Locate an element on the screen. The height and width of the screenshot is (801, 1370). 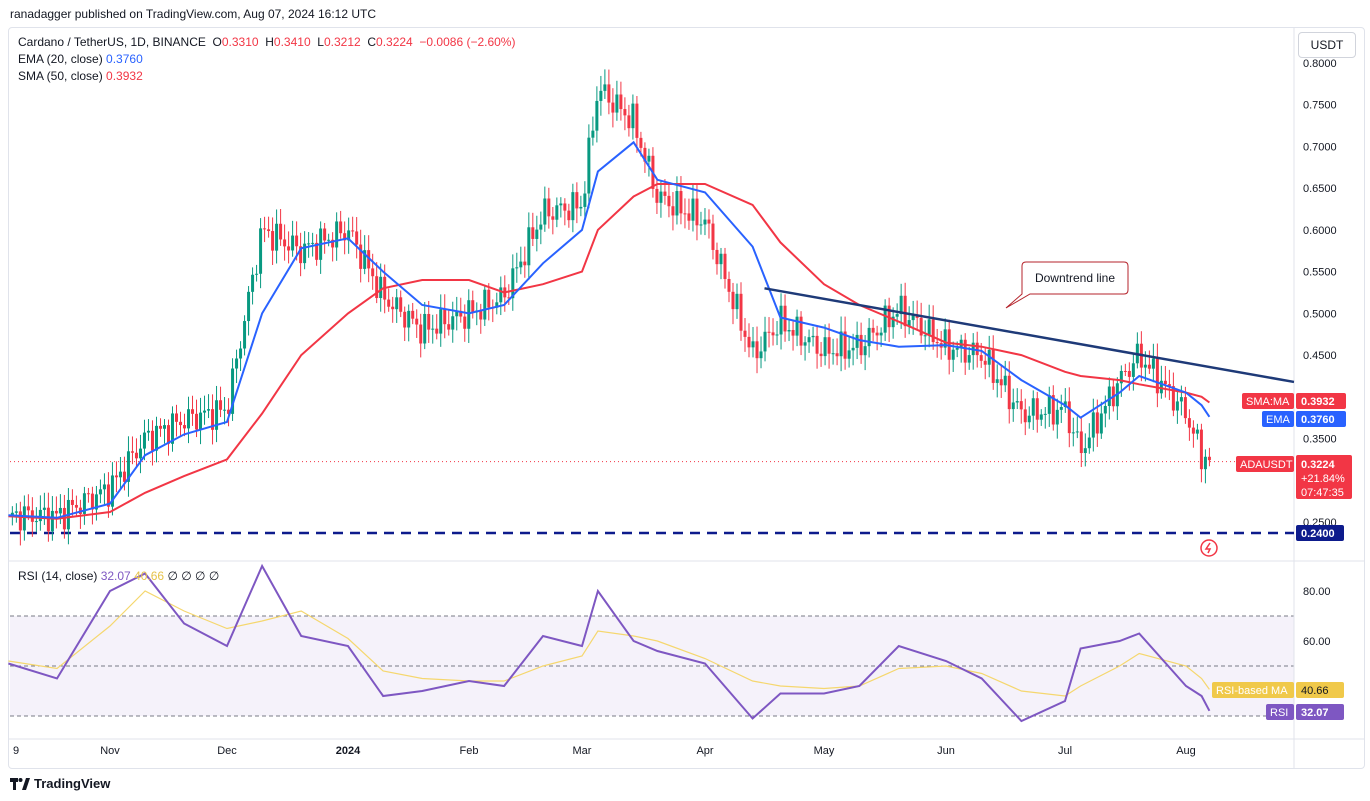
rsi-ma-line is located at coordinates (609, 643).